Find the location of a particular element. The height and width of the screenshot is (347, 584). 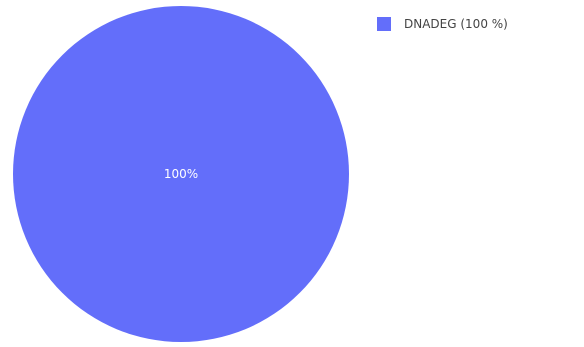

pie-slice-labels: 100% is located at coordinates (181, 174).